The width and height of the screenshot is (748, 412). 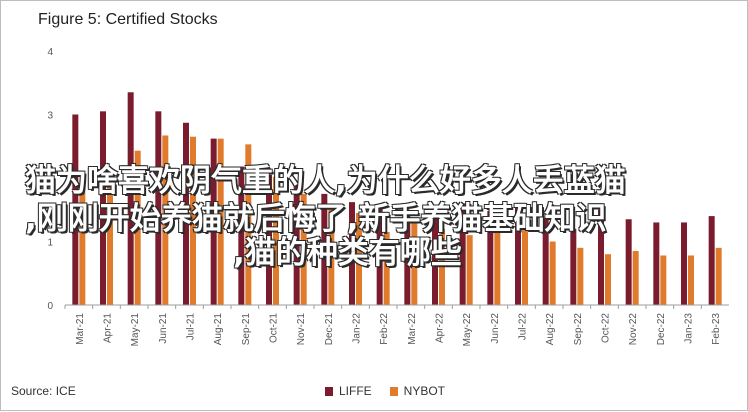 What do you see at coordinates (578, 329) in the screenshot?
I see `x-tick-label: Sep-22` at bounding box center [578, 329].